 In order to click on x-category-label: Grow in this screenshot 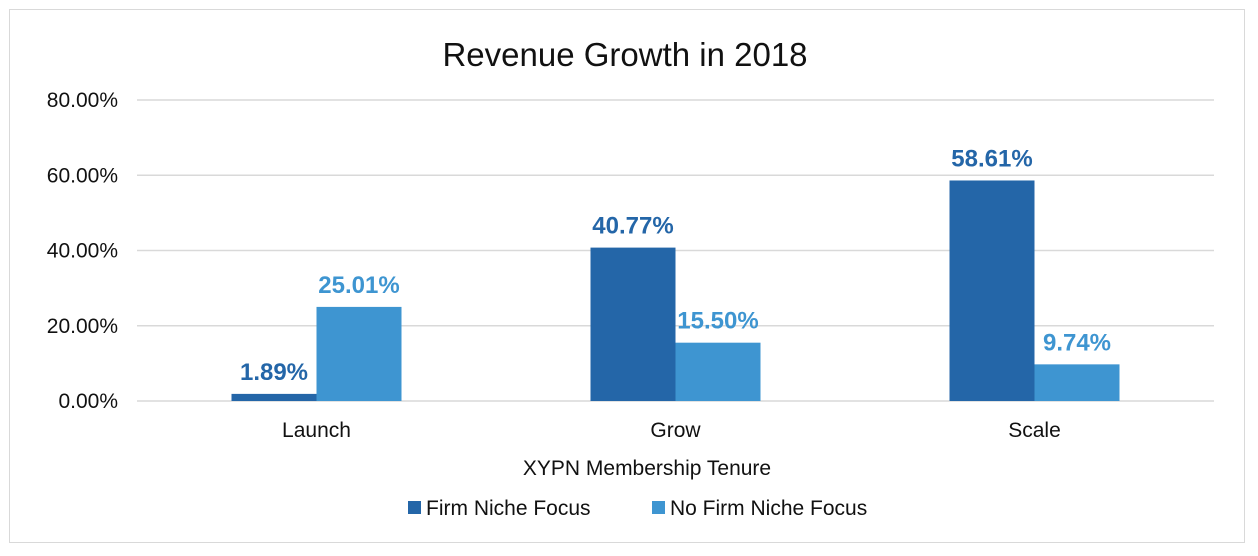, I will do `click(675, 430)`.